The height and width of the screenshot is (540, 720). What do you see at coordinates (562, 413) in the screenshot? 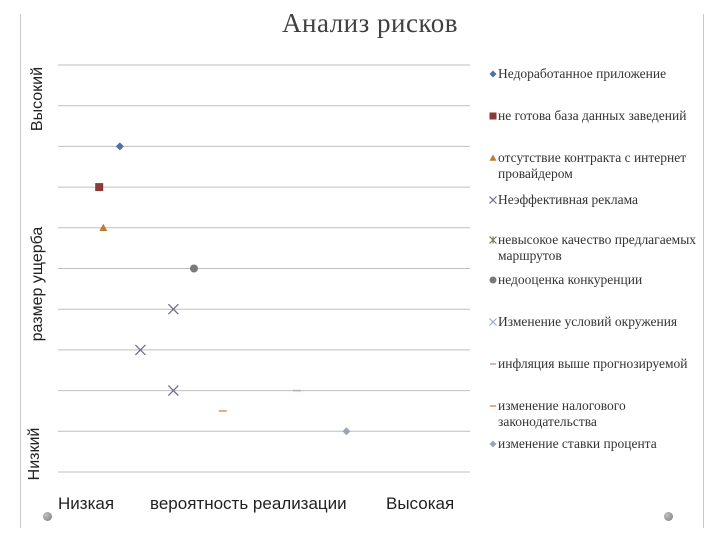
I see `legend-label: изменение налогового законодательства` at bounding box center [562, 413].